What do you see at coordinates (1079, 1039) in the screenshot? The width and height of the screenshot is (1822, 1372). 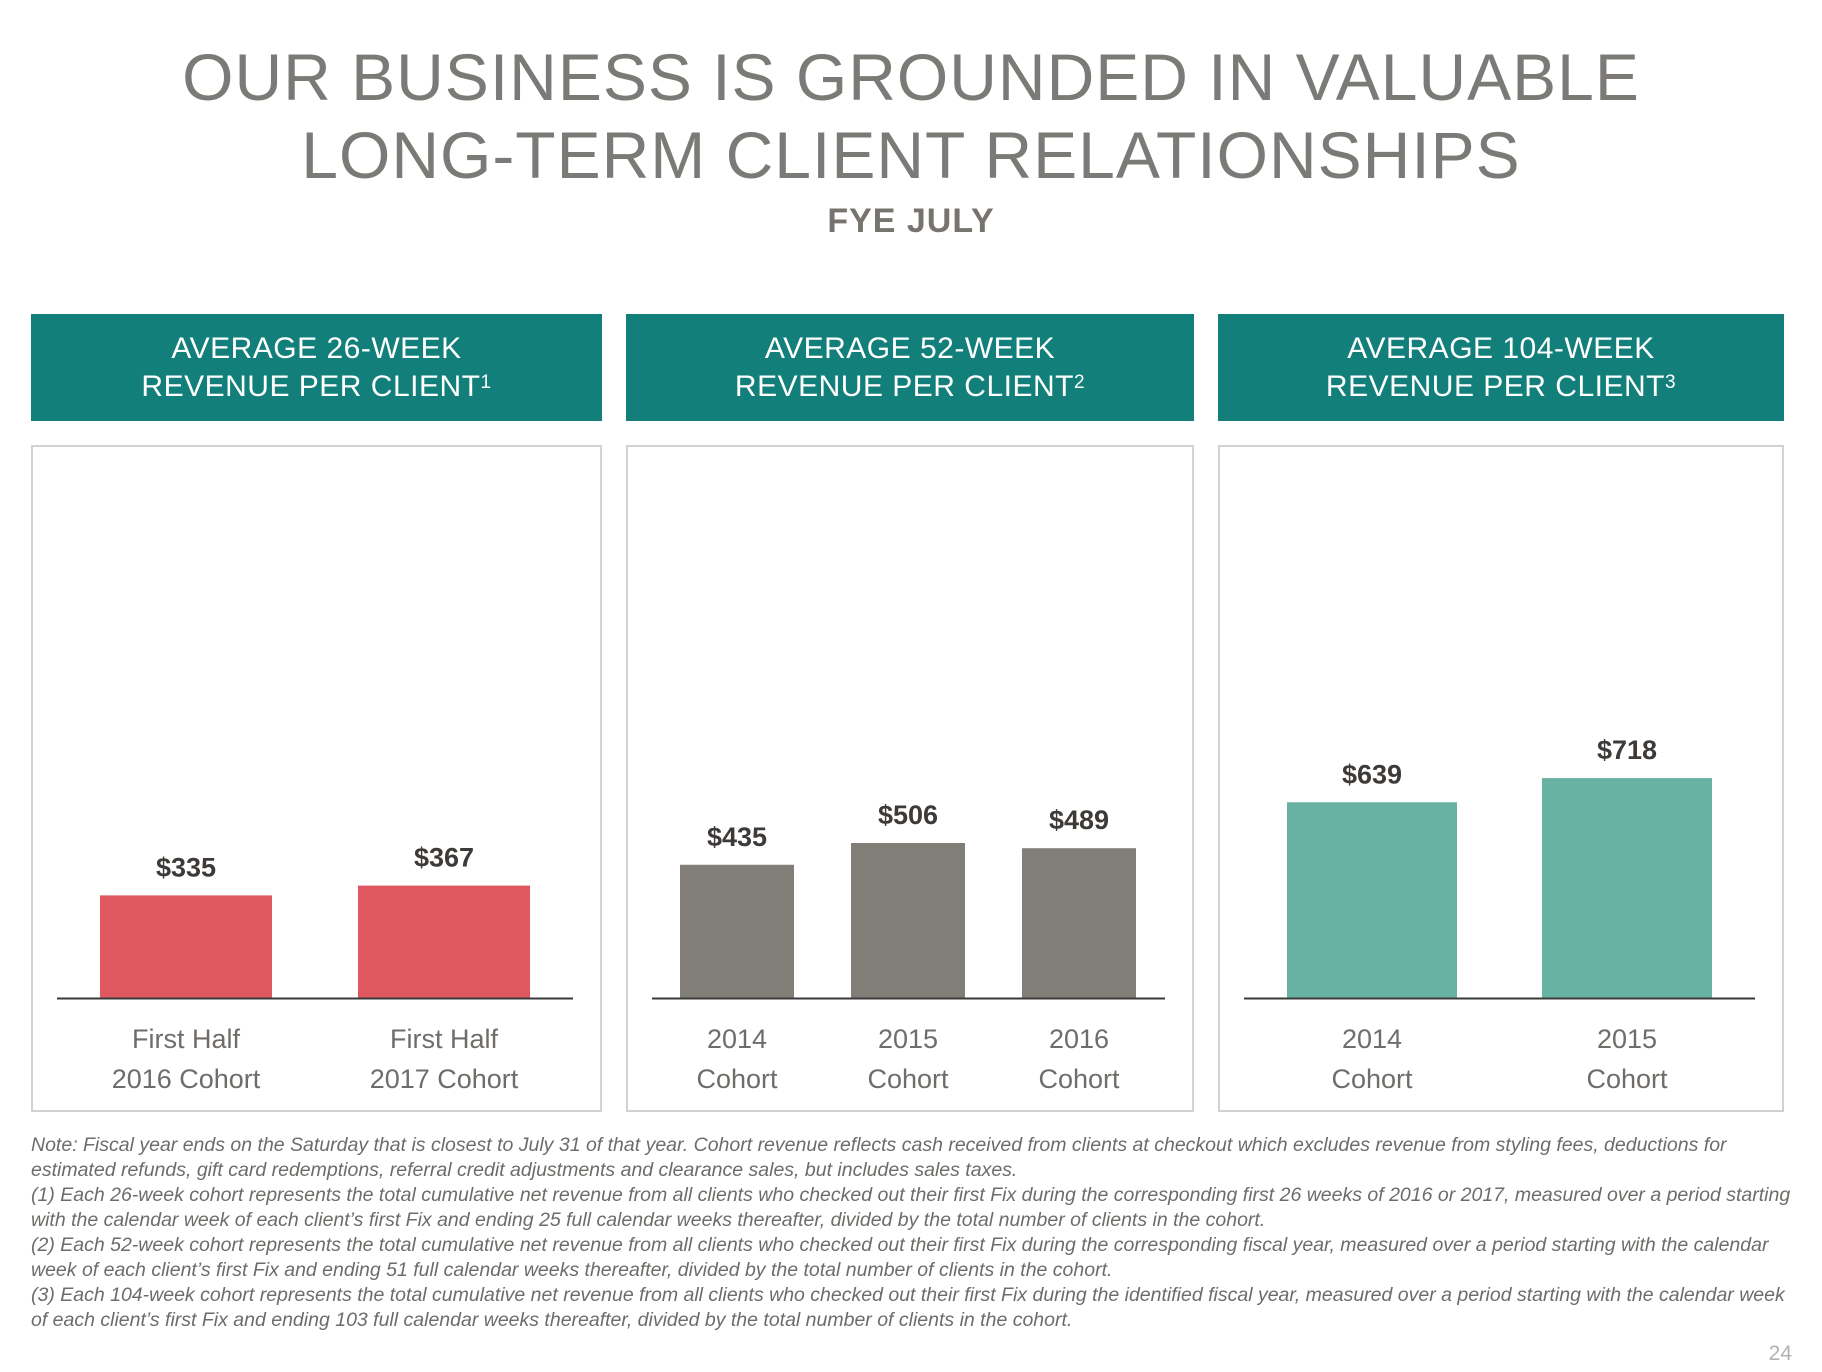 I see `category-label: 2016` at bounding box center [1079, 1039].